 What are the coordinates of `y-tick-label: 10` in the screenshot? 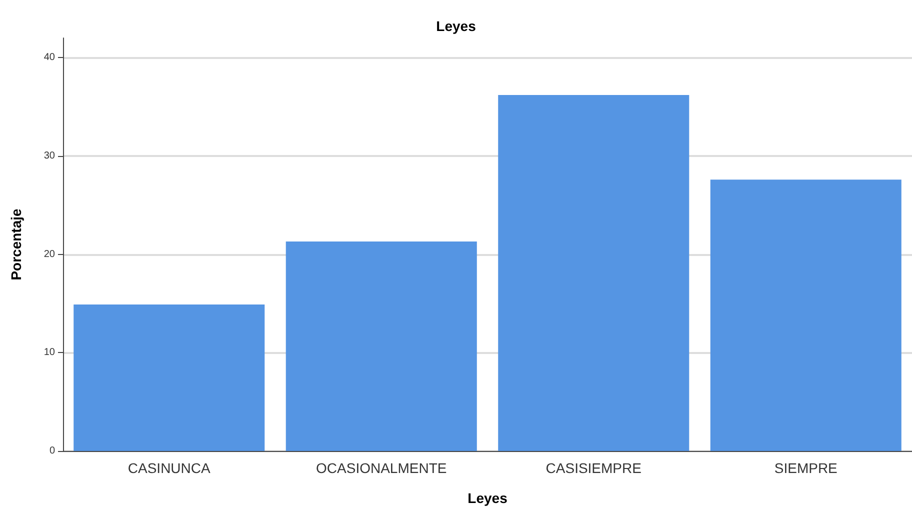 It's located at (50, 352).